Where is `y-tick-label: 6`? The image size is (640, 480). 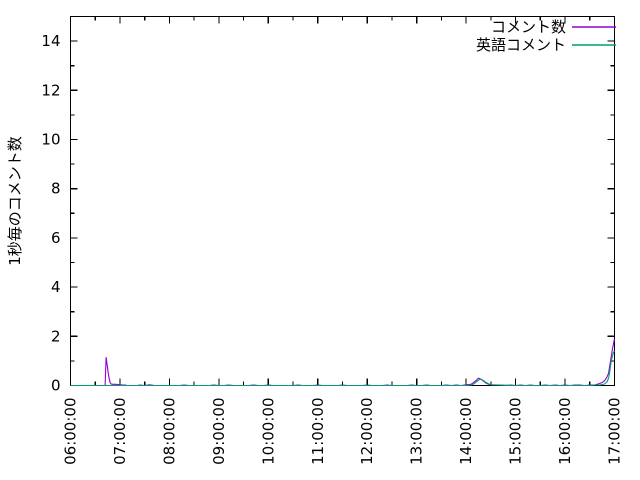
y-tick-label: 6 is located at coordinates (56, 238).